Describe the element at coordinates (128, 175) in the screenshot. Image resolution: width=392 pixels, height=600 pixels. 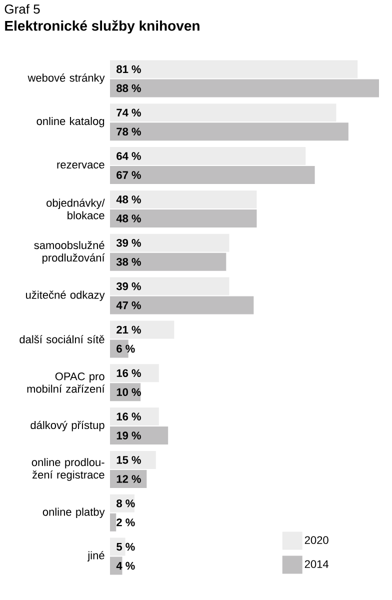
I see `data-label: 67 %` at that location.